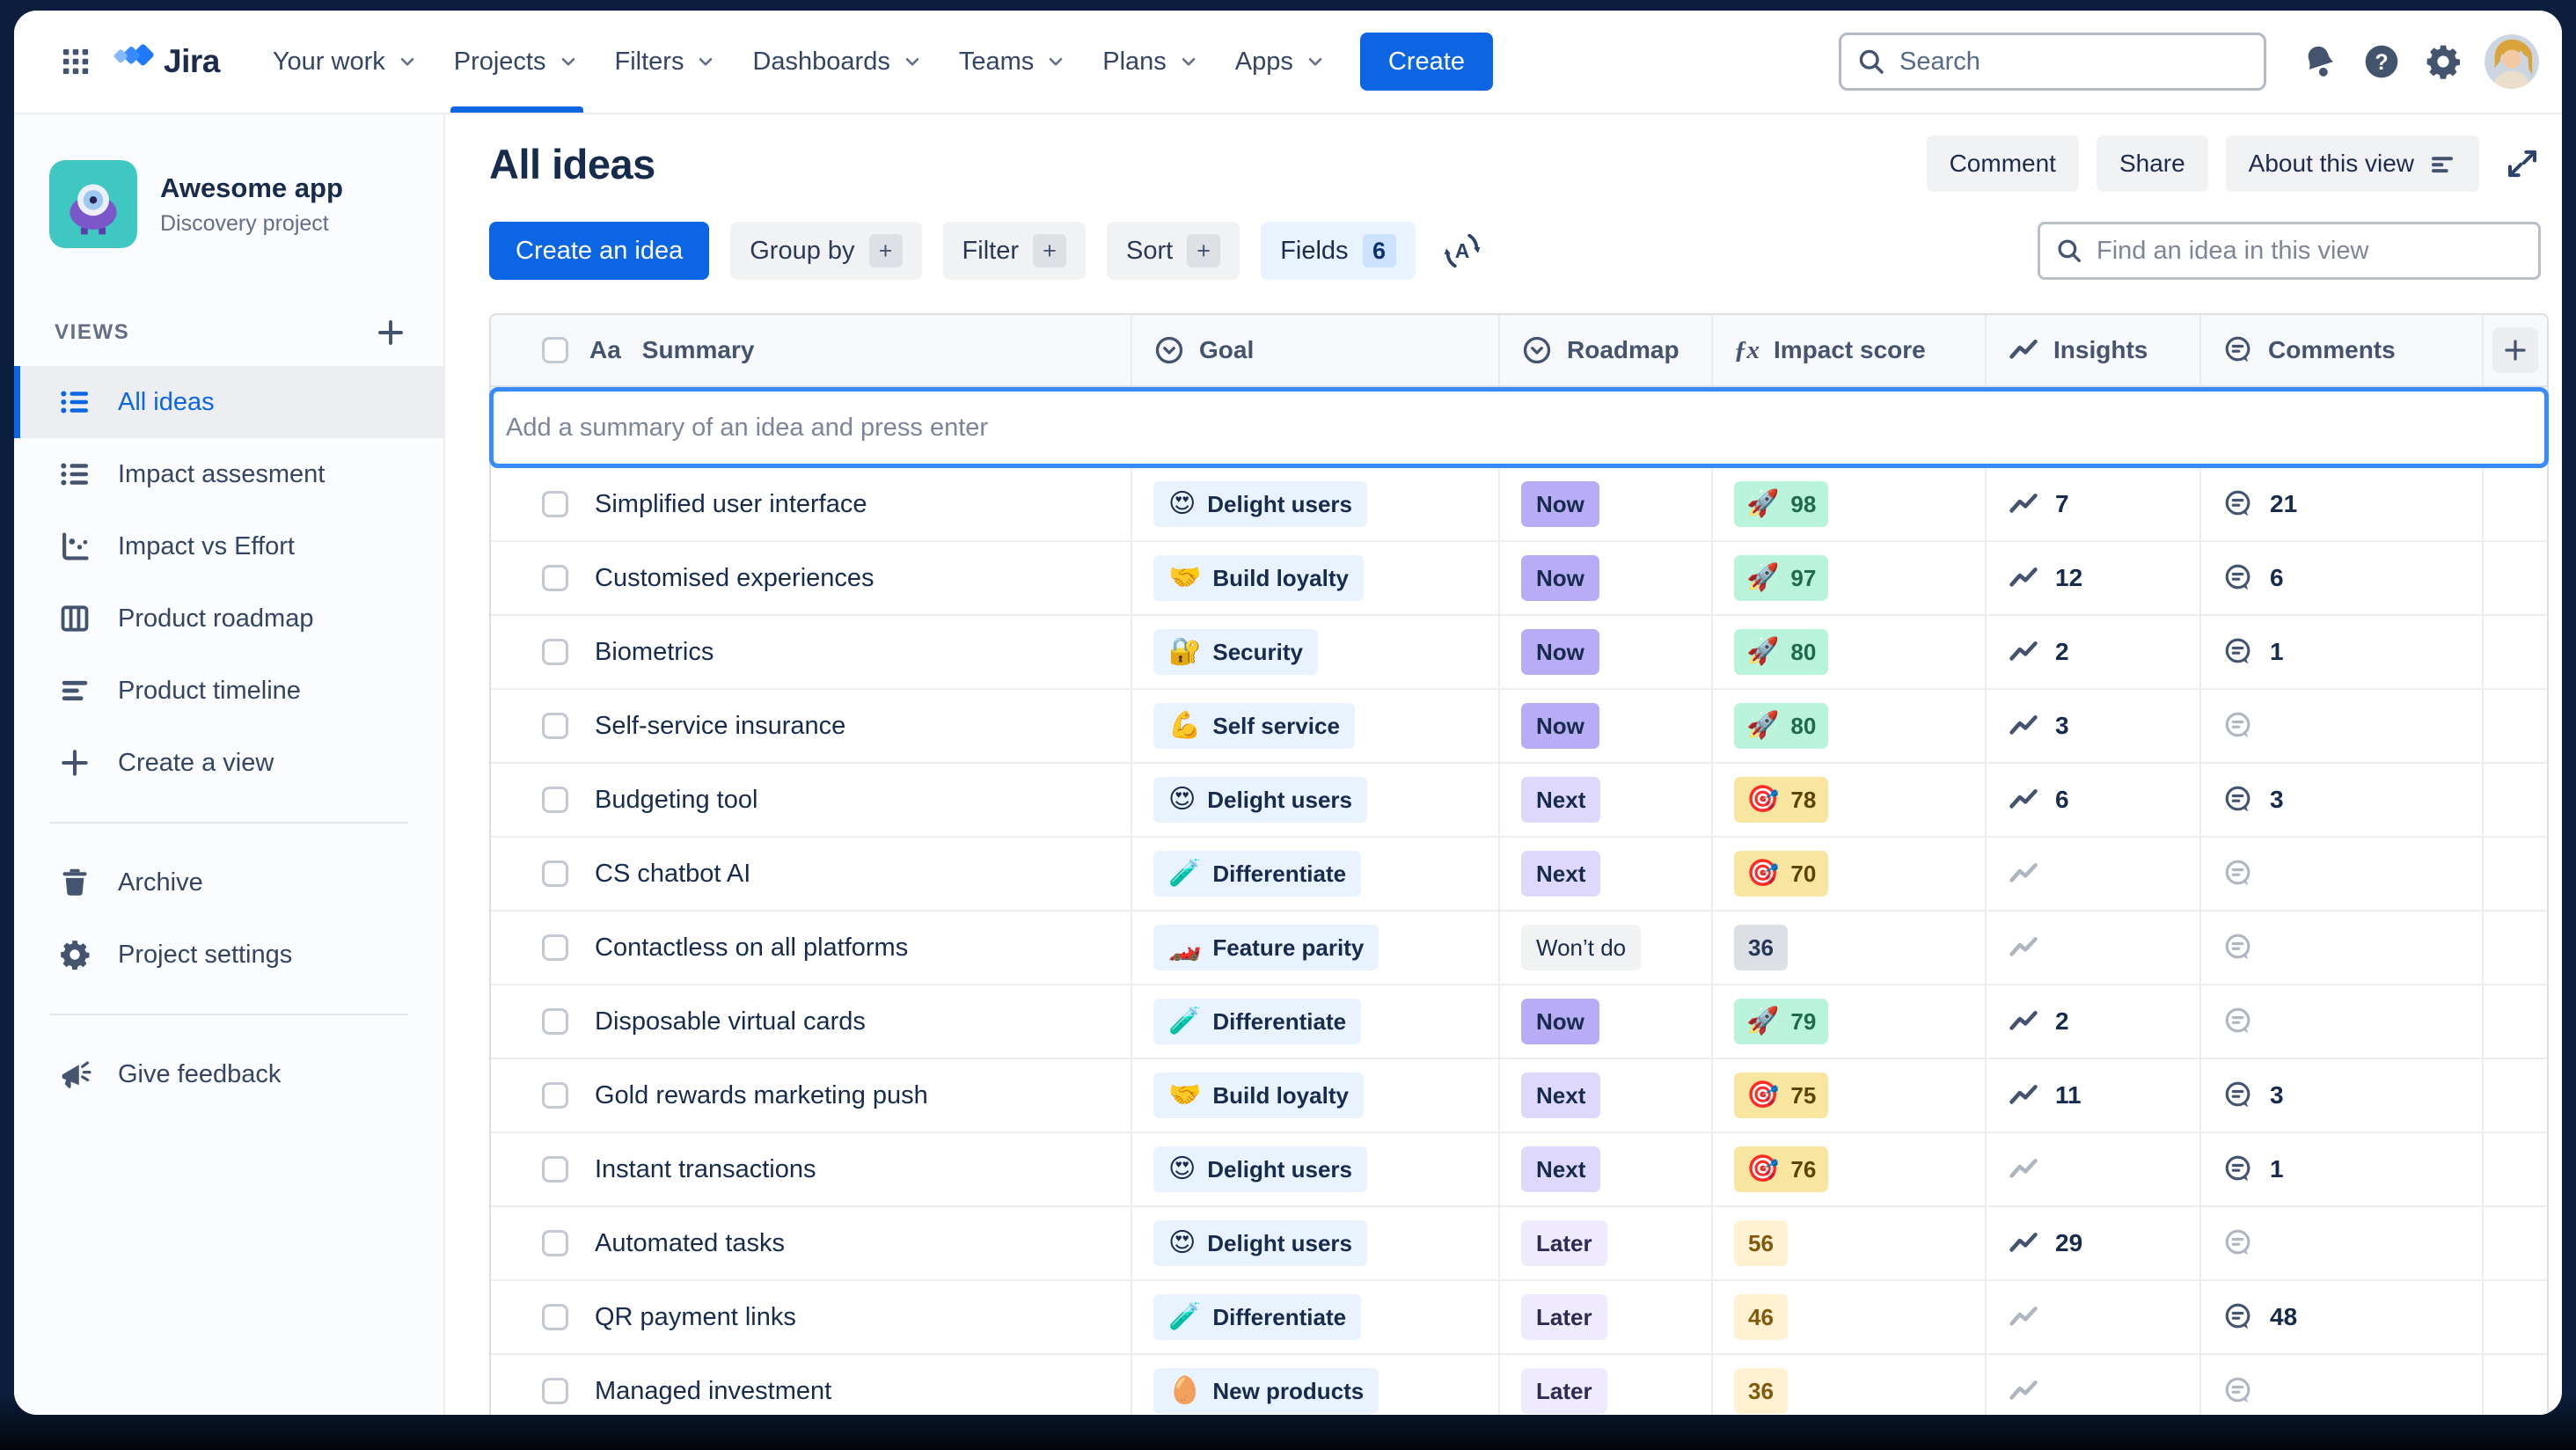  I want to click on app-switcher-icon, so click(76, 61).